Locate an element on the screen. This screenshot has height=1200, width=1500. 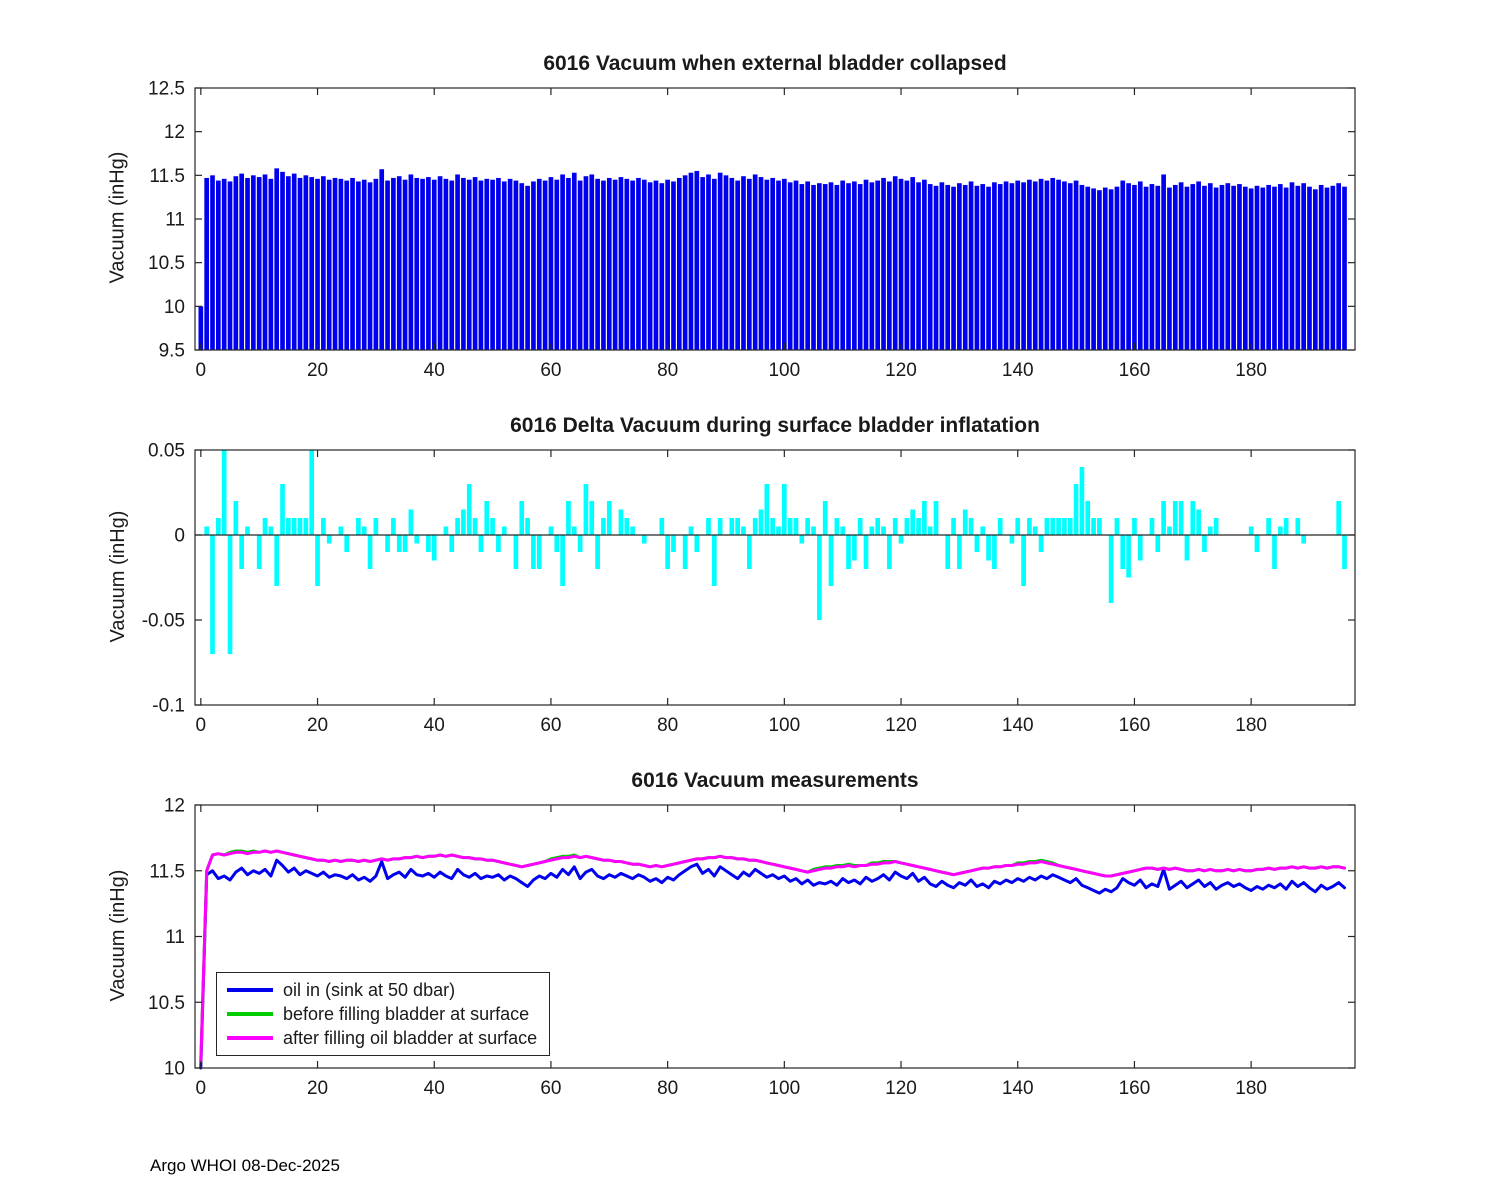
svg-text: 12.5 is located at coordinates (166, 89).